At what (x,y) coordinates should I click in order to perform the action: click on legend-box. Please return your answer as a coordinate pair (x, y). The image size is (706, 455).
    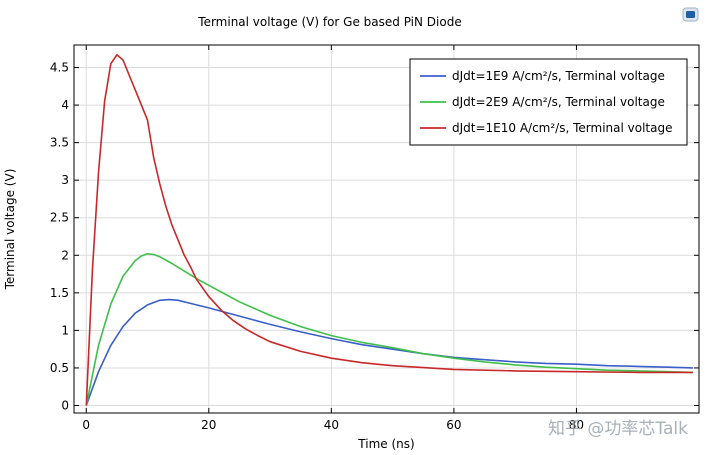
    Looking at the image, I should click on (548, 102).